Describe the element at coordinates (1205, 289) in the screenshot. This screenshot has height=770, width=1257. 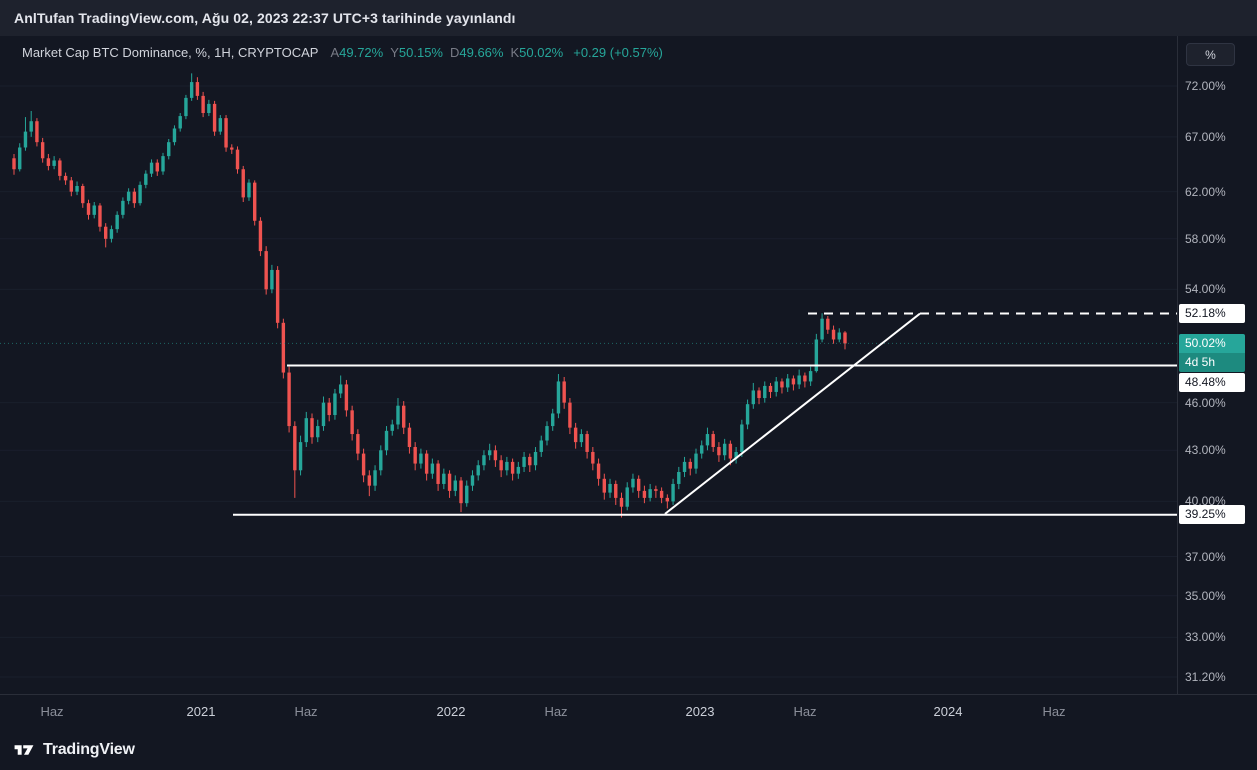
I see `price-tick-label: 54.00%` at that location.